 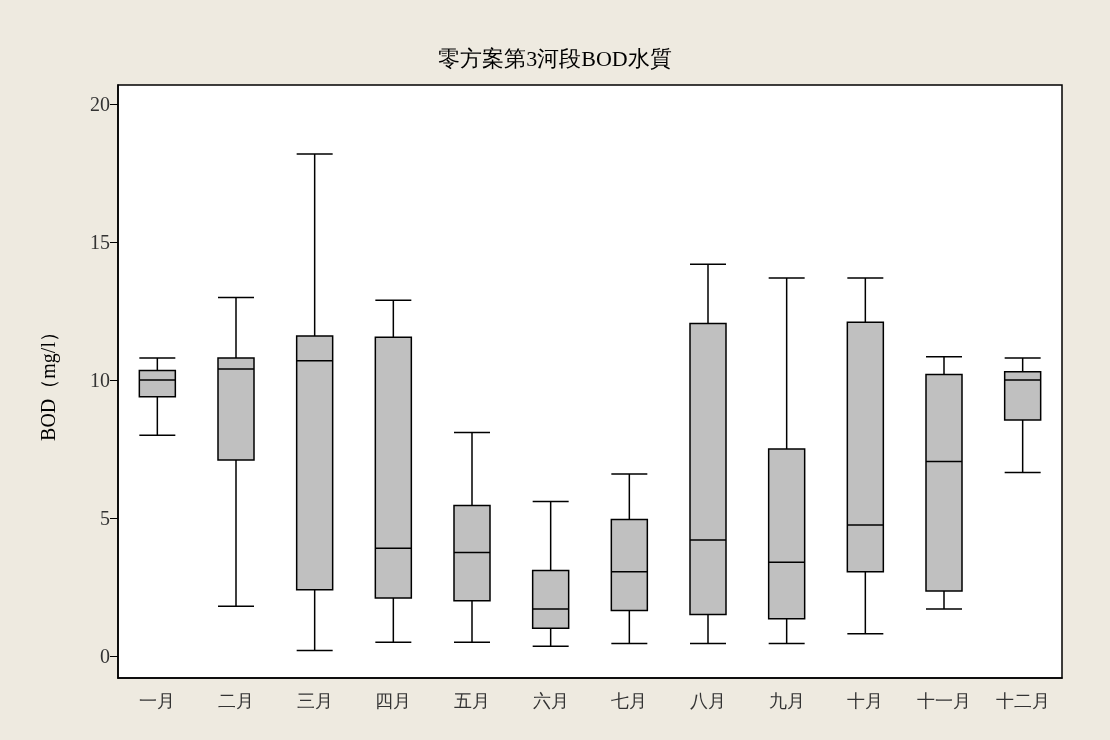 What do you see at coordinates (550, 701) in the screenshot?
I see `x-tick-label: 六月` at bounding box center [550, 701].